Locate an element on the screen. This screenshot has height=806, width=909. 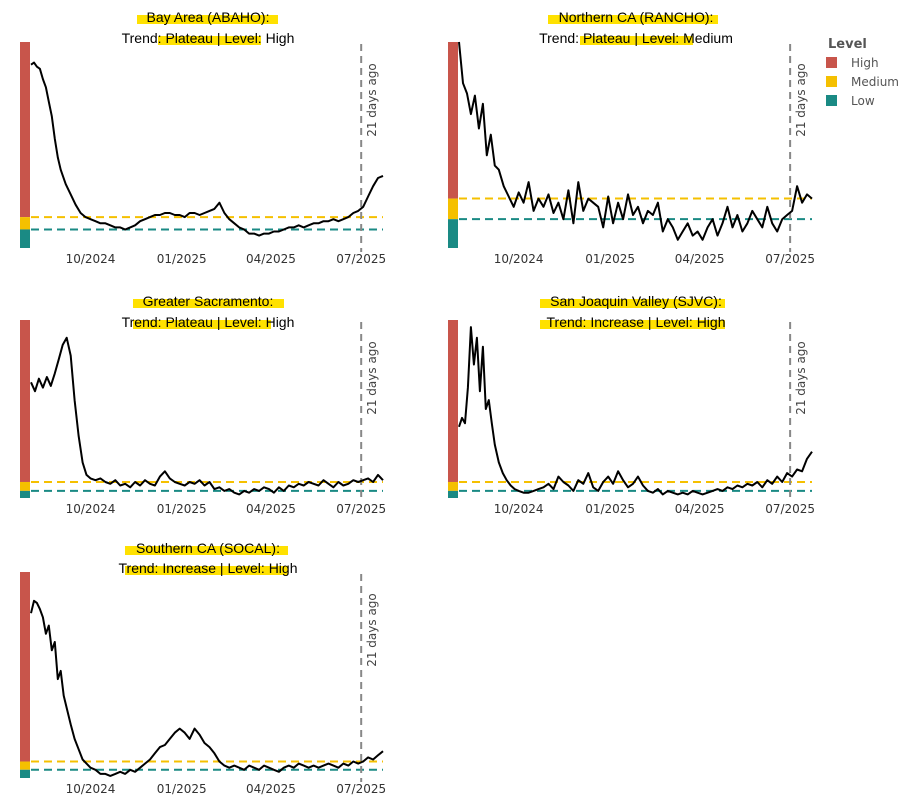
chart-subtitle: Trend: Plateau | Level: Medium is located at coordinates (636, 38).